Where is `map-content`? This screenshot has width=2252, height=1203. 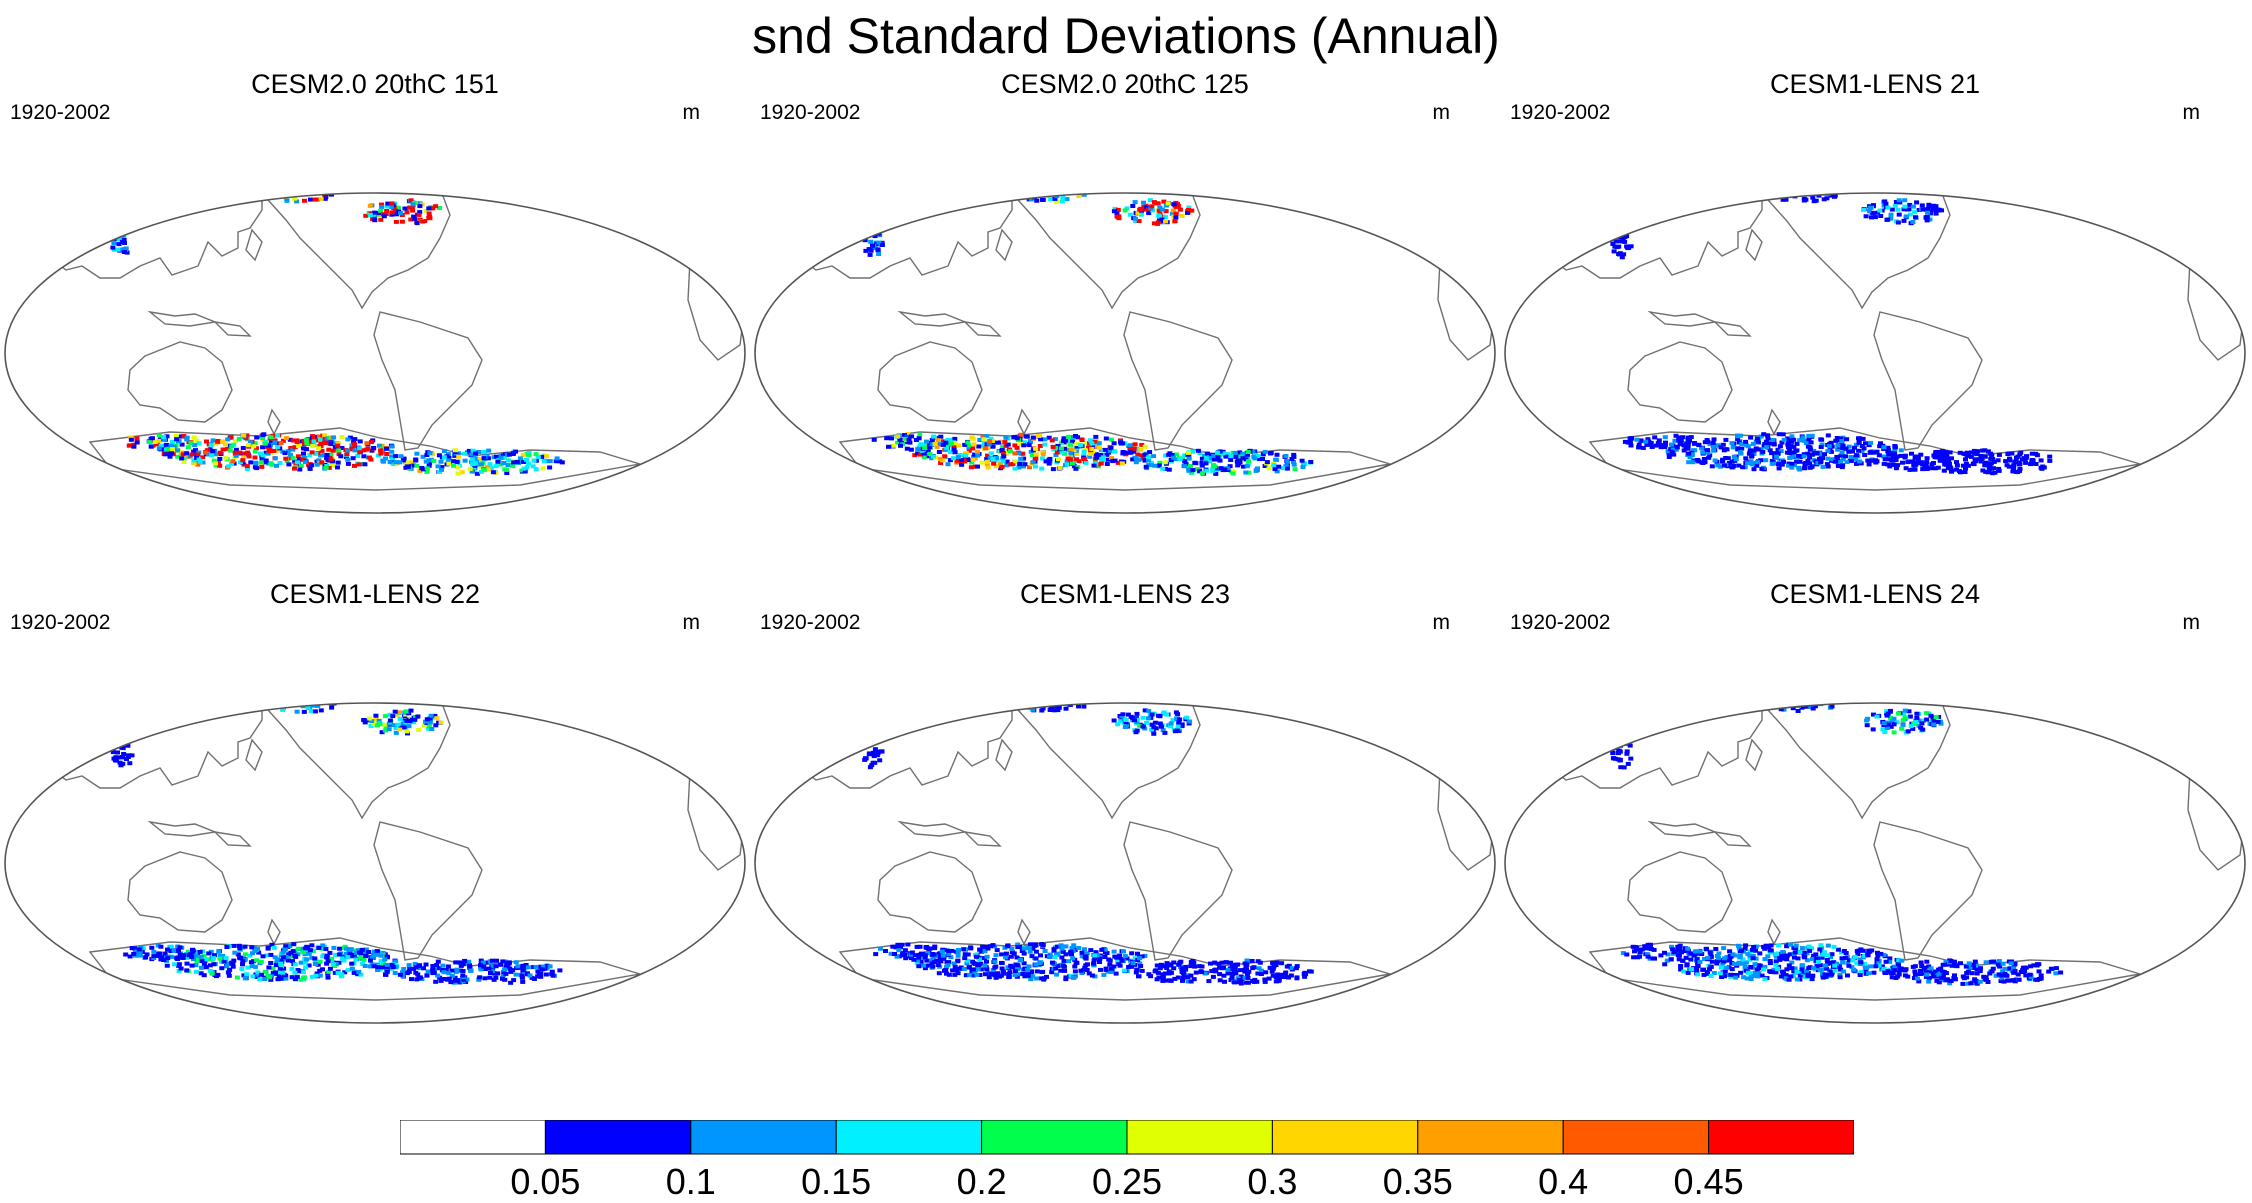 map-content is located at coordinates (386, 839).